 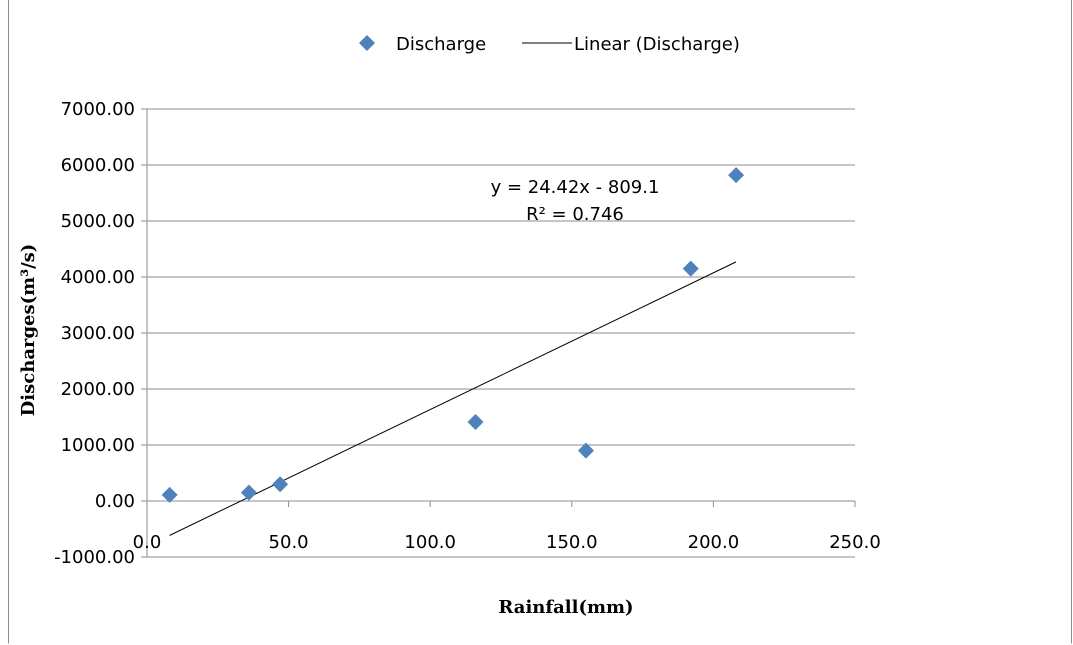 I want to click on y-tick-label: 4000.00, so click(x=98, y=277).